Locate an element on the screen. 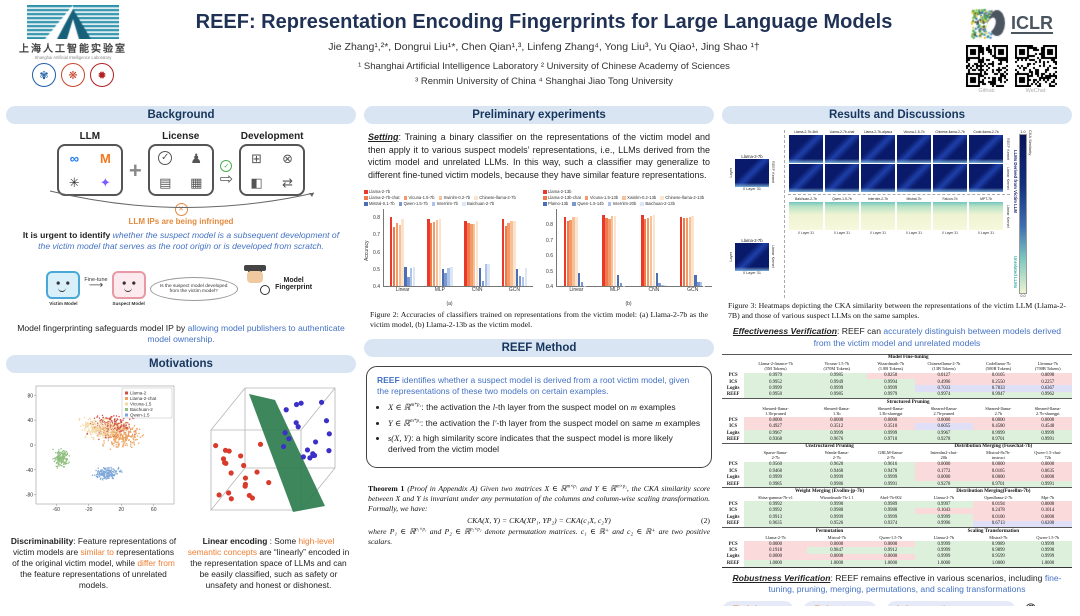 The width and height of the screenshot is (1080, 616). victim-model-label: Victim Model is located at coordinates (63, 304).